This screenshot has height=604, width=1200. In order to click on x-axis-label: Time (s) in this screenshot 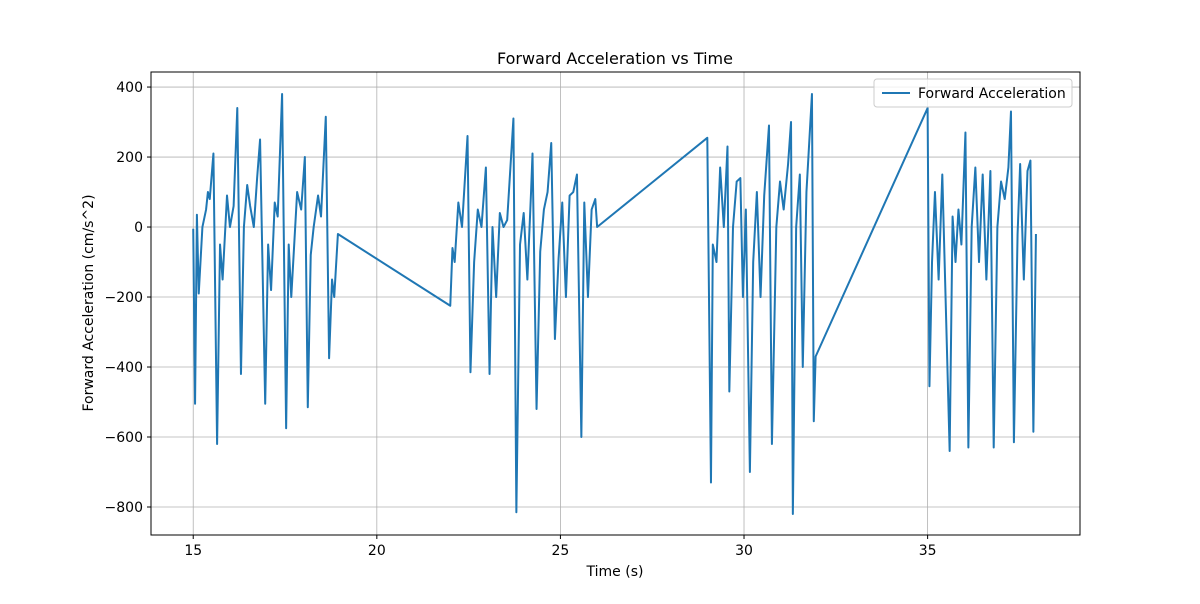, I will do `click(615, 572)`.